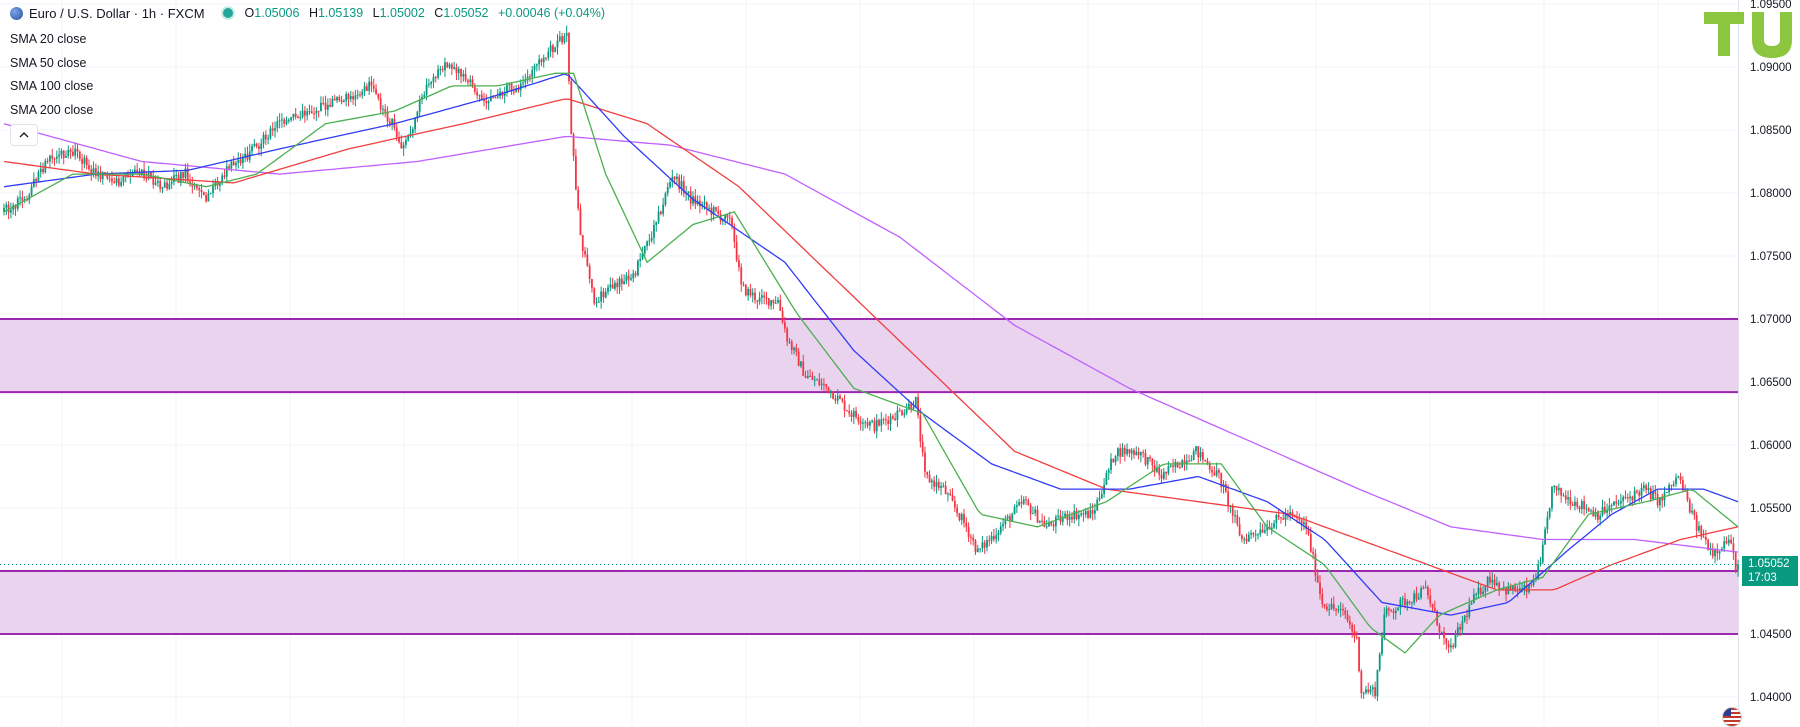 This screenshot has height=727, width=1800. Describe the element at coordinates (117, 13) in the screenshot. I see `symbol-title: Euro / U.S. Dollar · 1h · FXCM` at that location.